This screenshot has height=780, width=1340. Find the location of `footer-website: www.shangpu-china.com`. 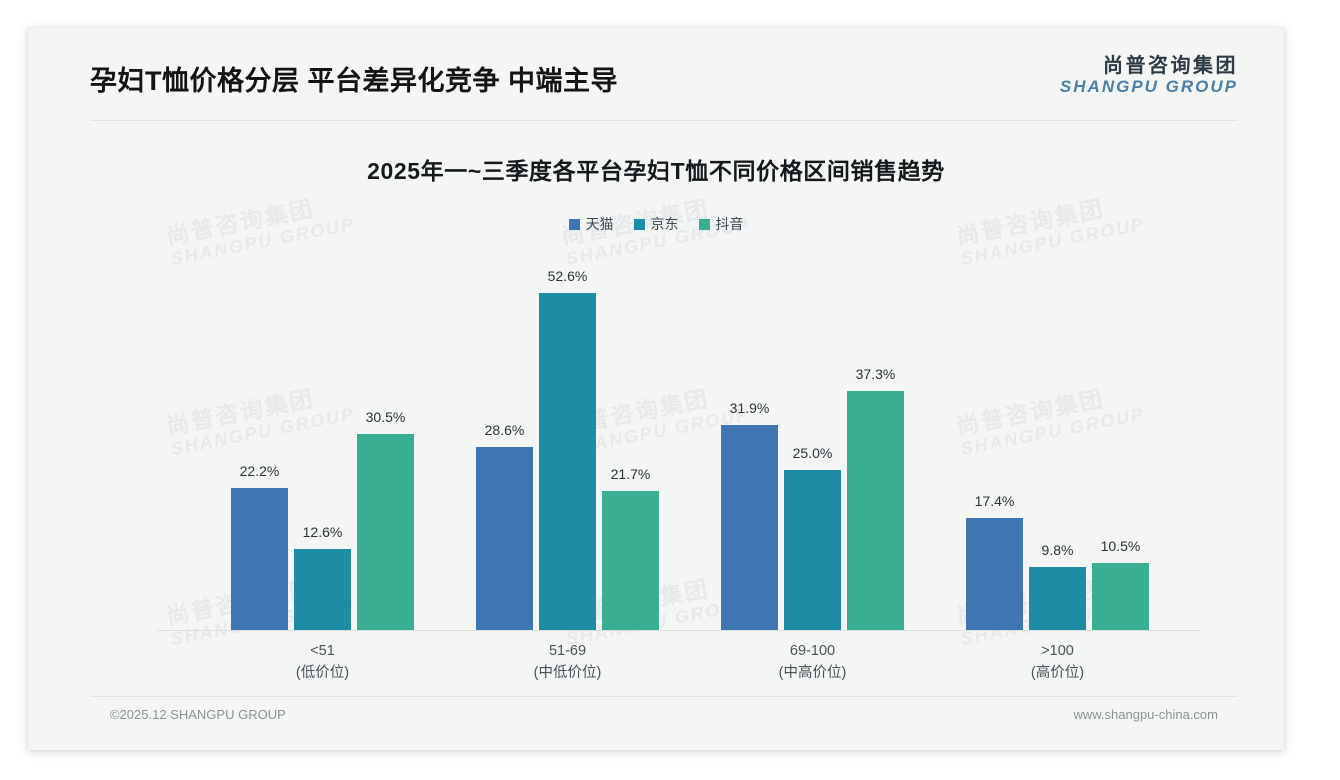

footer-website: www.shangpu-china.com is located at coordinates (1145, 714).